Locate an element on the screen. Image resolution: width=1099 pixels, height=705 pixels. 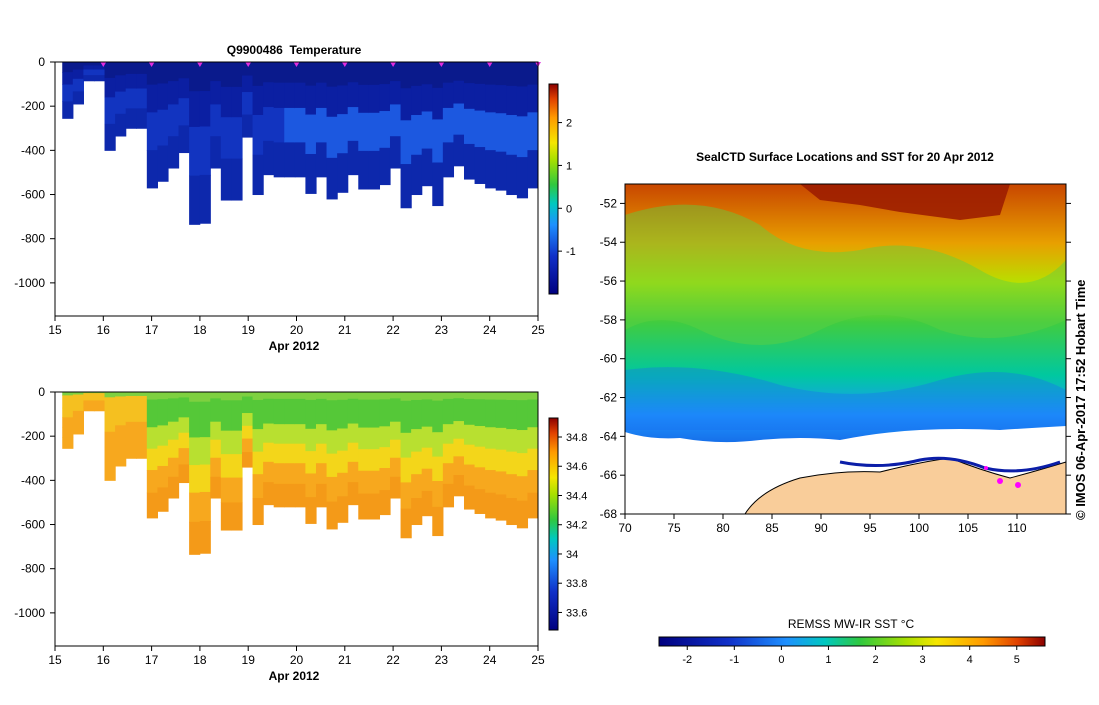
colorbar-tick-label: 34.6 is located at coordinates (576, 467).